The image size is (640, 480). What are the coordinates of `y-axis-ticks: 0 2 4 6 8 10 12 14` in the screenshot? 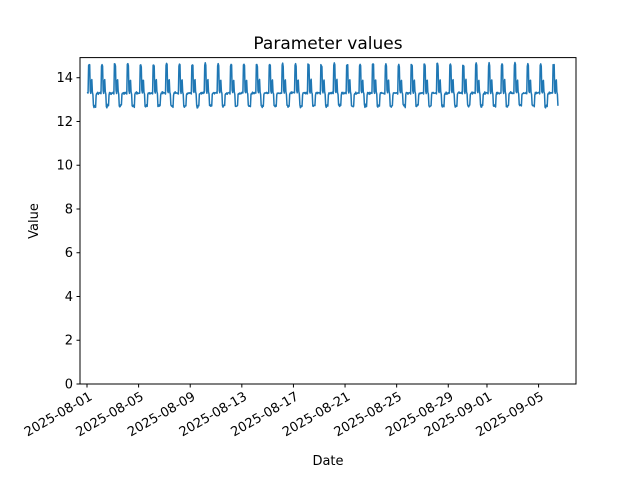 It's located at (68, 232).